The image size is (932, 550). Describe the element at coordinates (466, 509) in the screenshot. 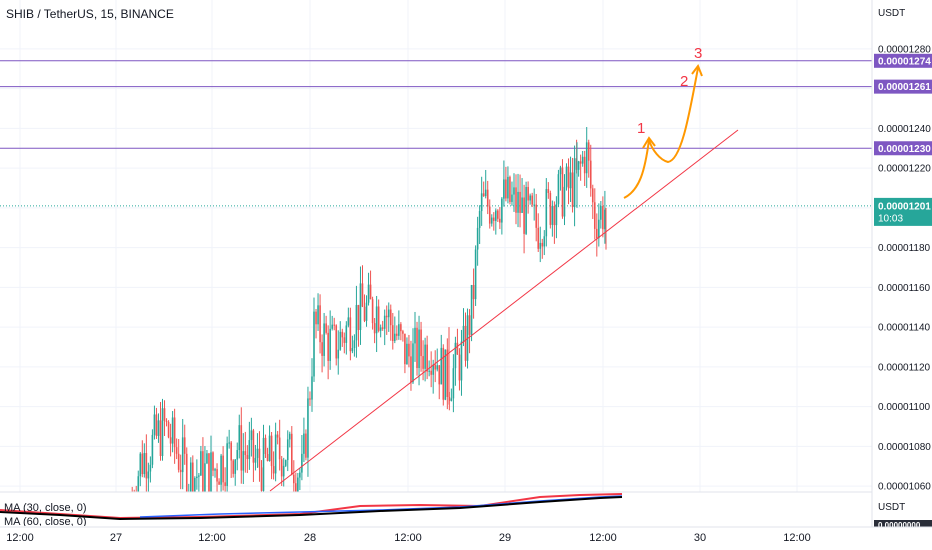

I see `ma-indicator-pane` at that location.